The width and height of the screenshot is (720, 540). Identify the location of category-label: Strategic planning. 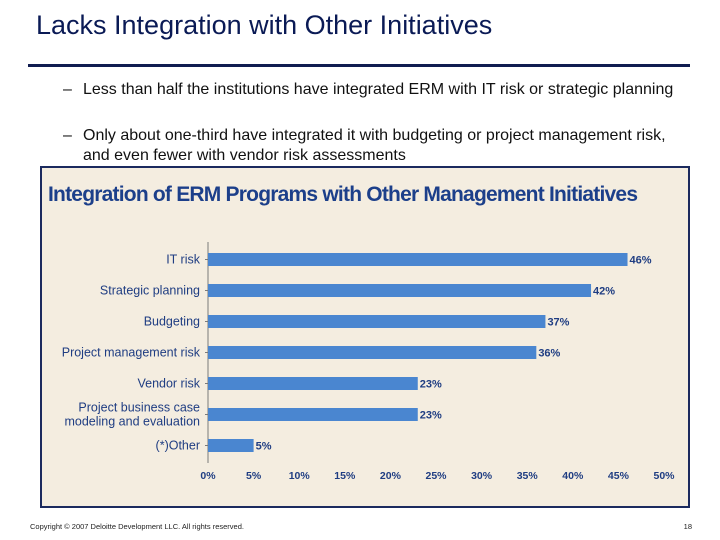
(150, 291).